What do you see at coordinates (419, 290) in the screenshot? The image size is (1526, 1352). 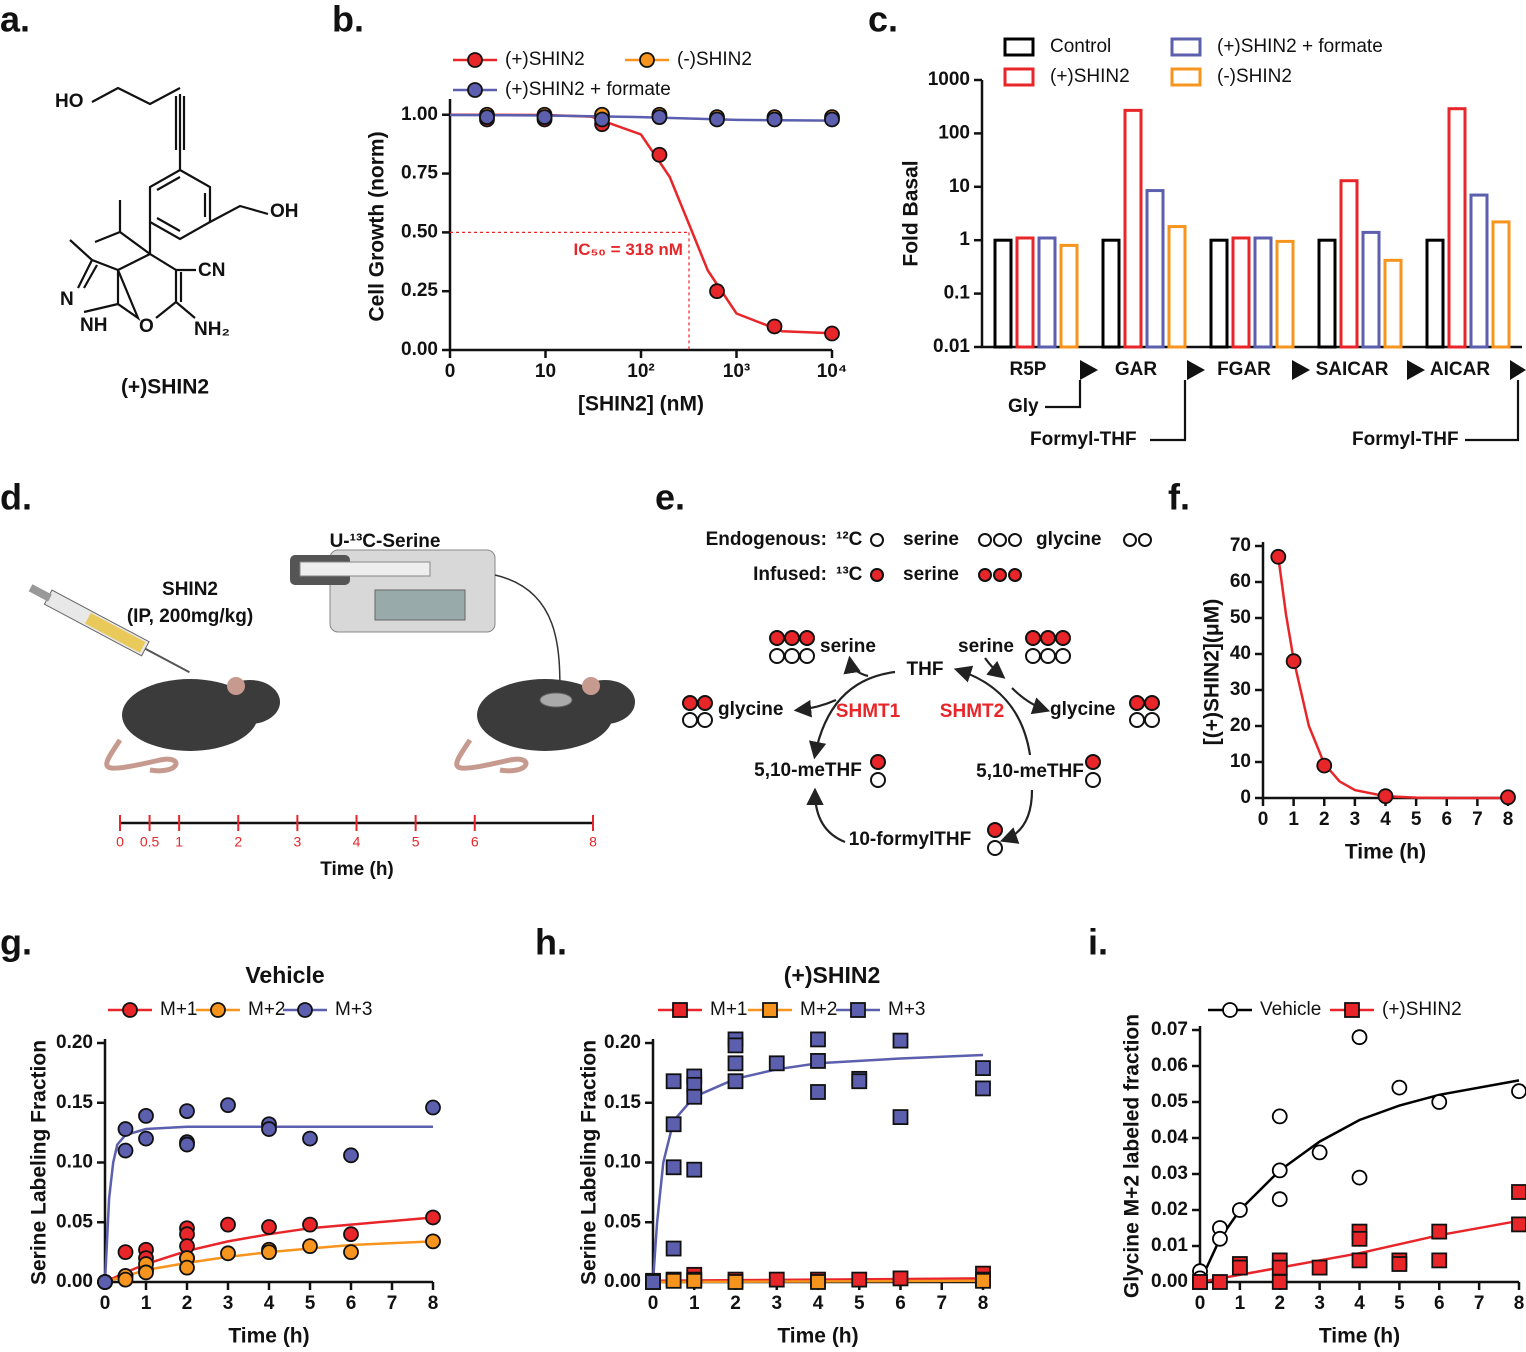 I see `y-tick-label: 0.25` at bounding box center [419, 290].